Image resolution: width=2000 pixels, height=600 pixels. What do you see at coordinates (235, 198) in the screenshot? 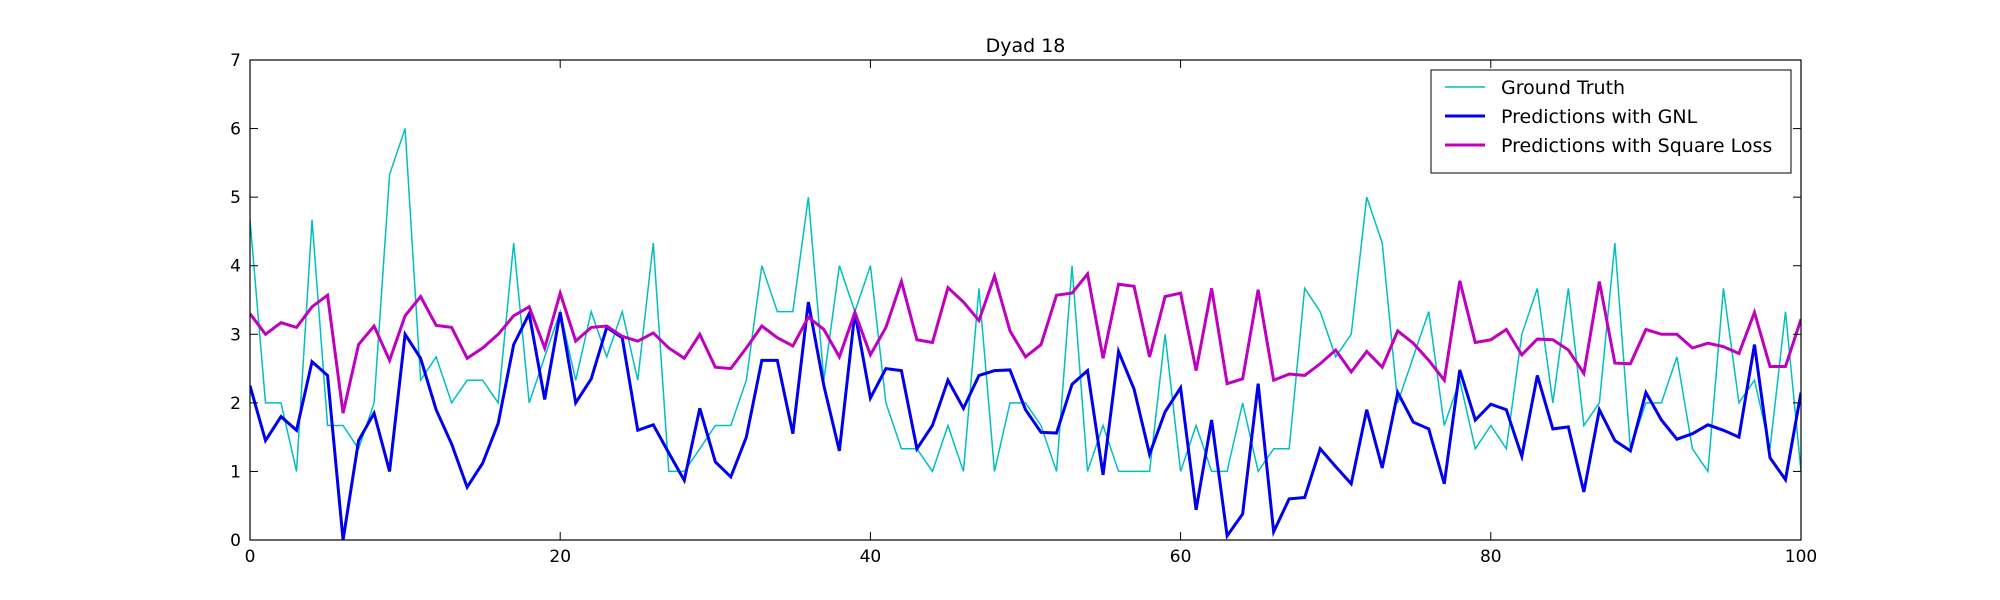
I see `y-tick-label: 5` at bounding box center [235, 198].